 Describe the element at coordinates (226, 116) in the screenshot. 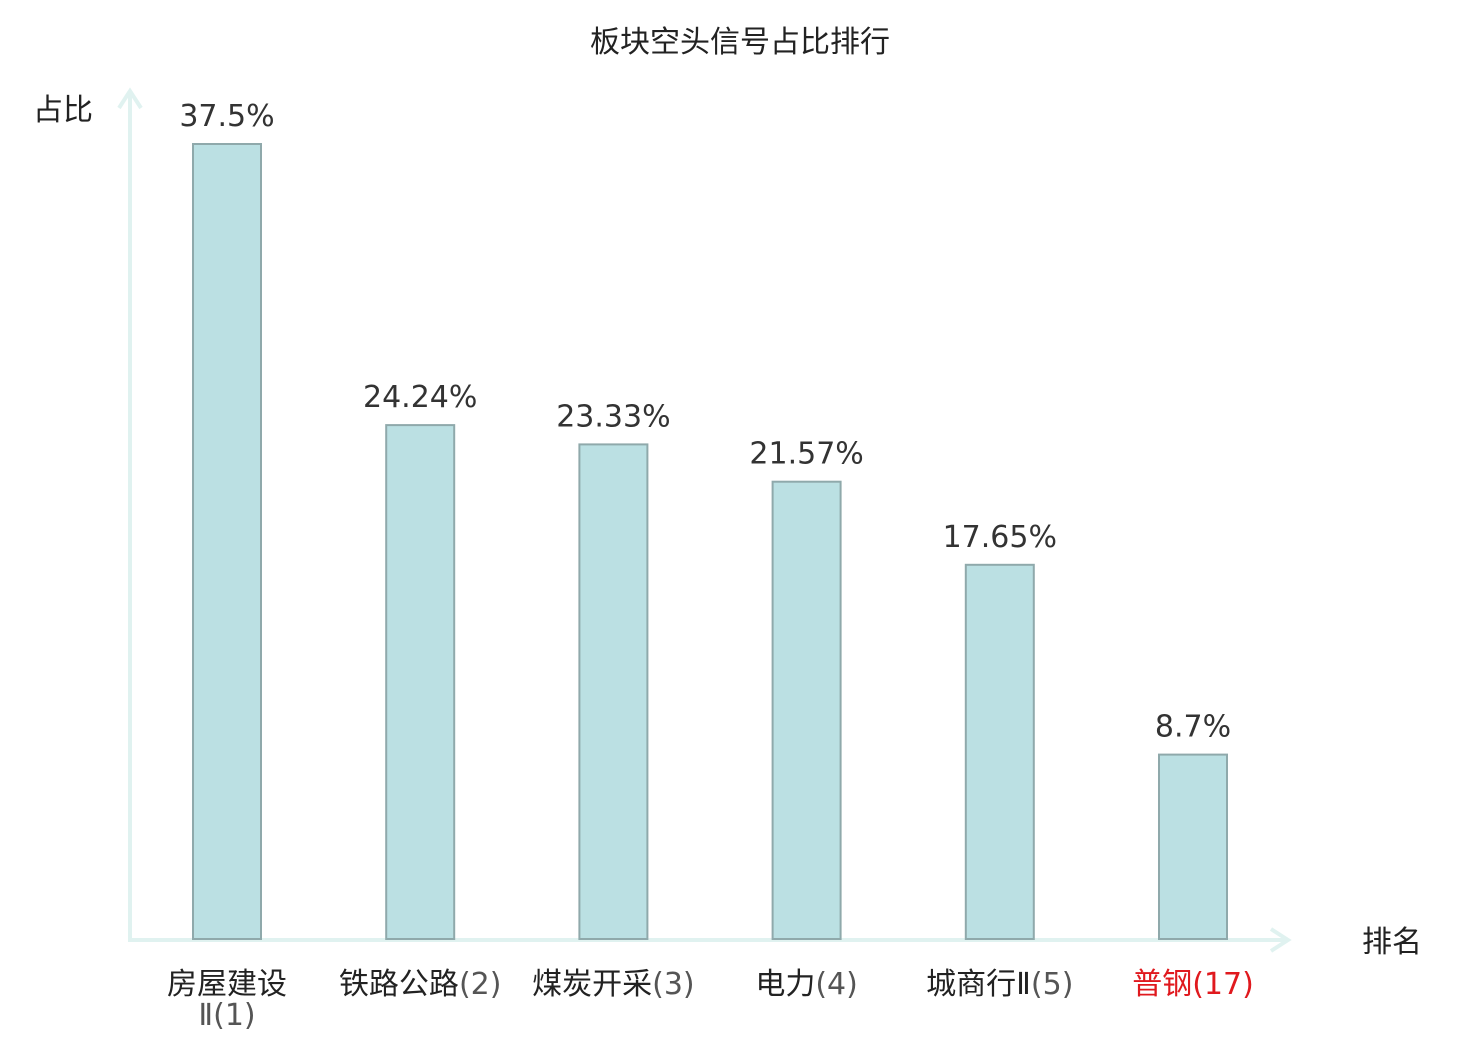

I see `value-label-1: 37.5%` at that location.